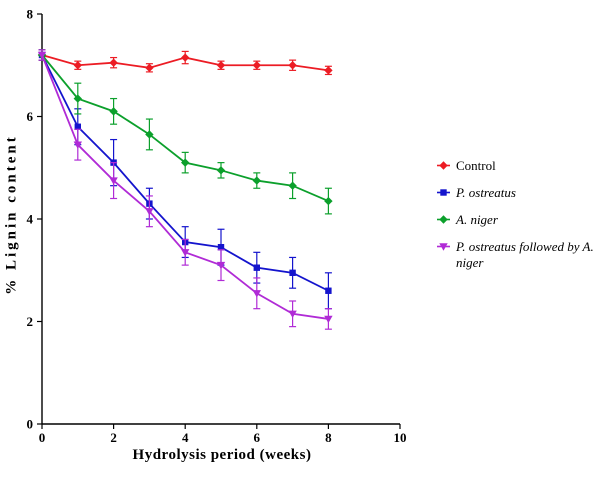 The height and width of the screenshot is (480, 607). I want to click on legend-marker-p-ostreatus, so click(443, 192).